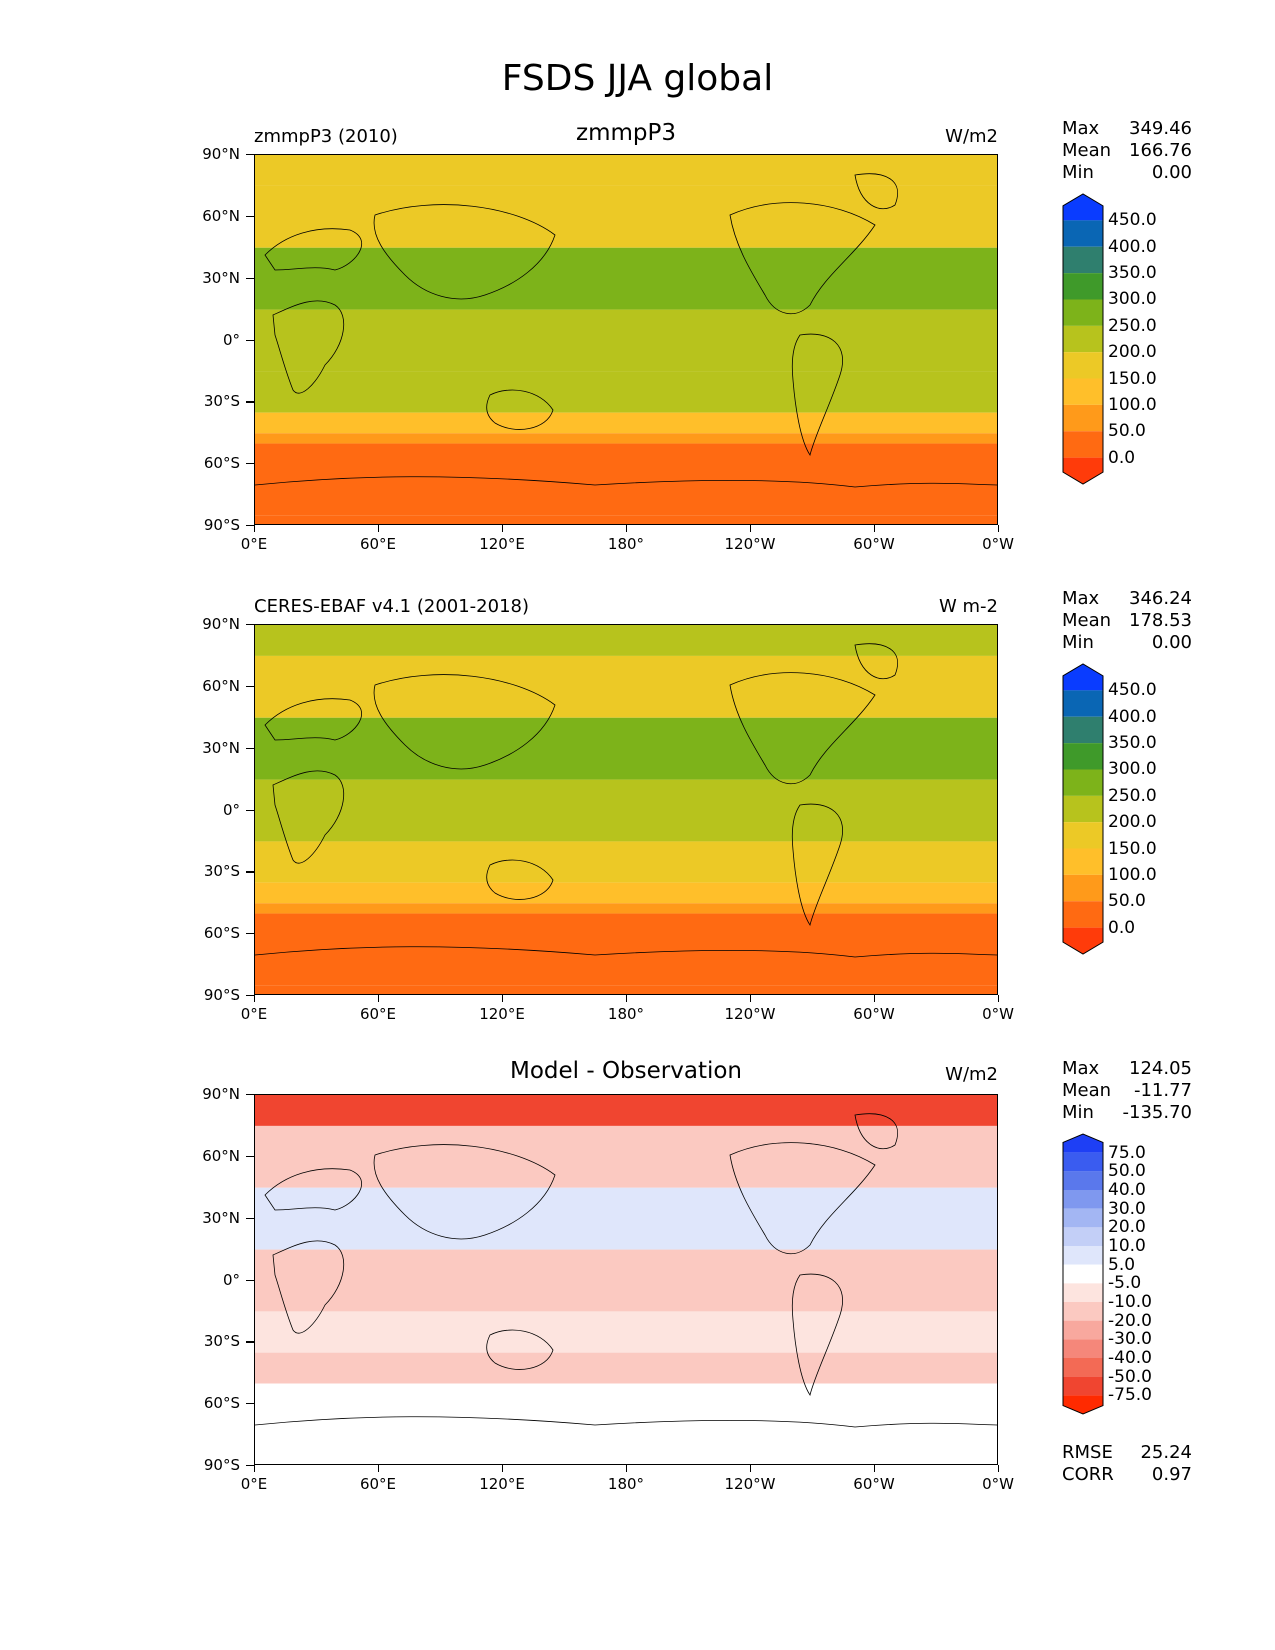  I want to click on panel3-map, so click(626, 1279).